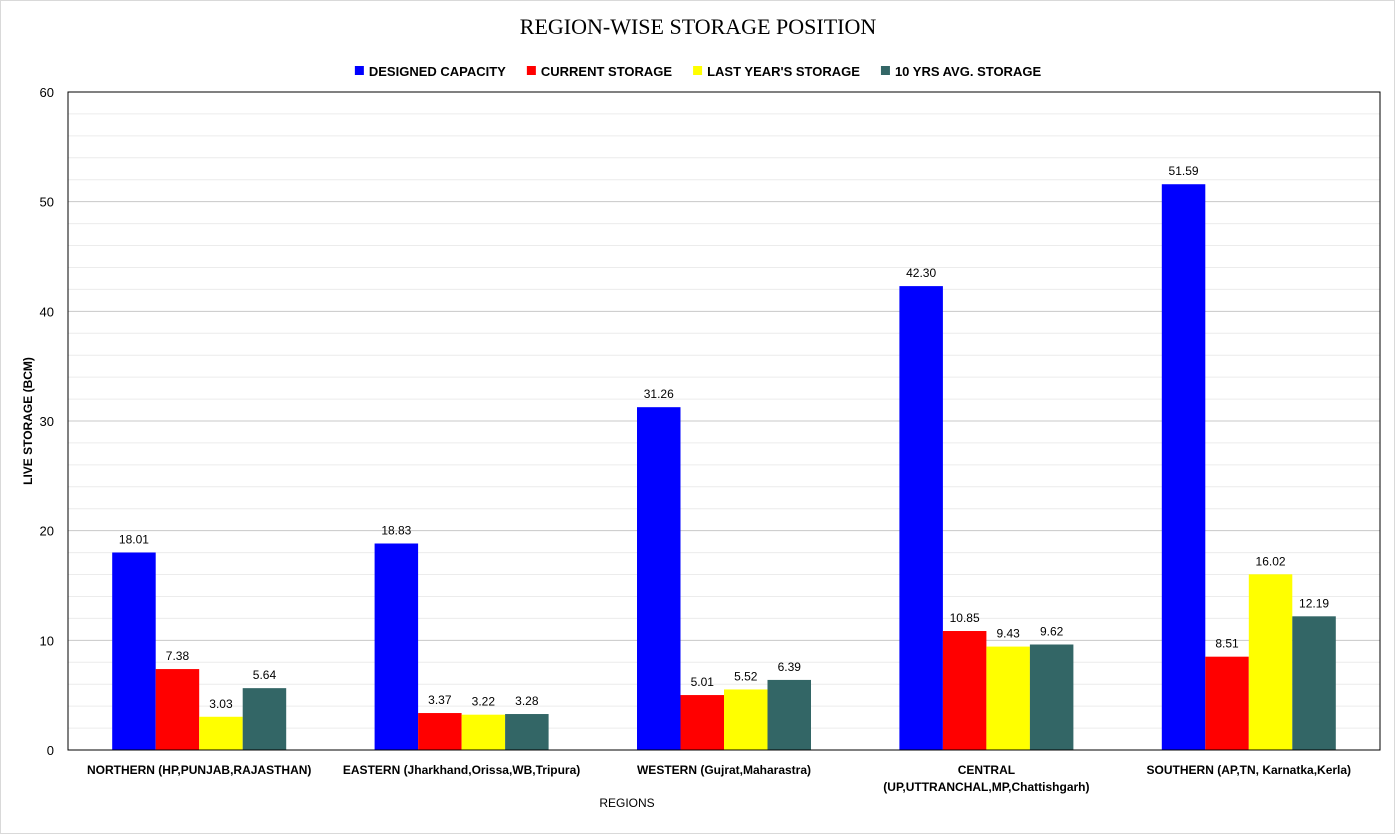 The width and height of the screenshot is (1395, 835). Describe the element at coordinates (1314, 603) in the screenshot. I see `data-label: 12.19` at that location.